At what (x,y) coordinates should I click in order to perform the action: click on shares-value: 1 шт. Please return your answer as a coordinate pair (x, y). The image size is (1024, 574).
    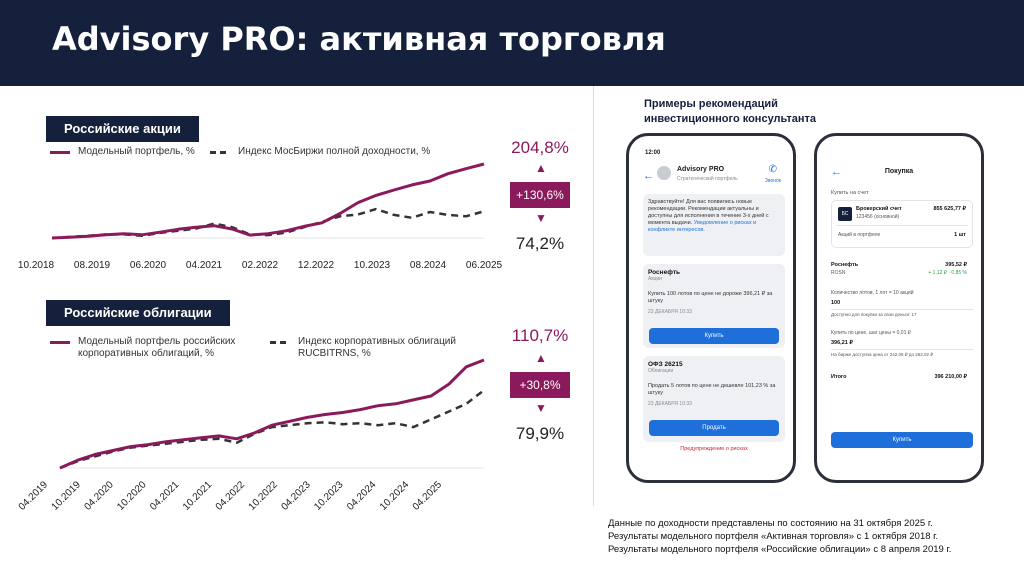
    Looking at the image, I should click on (960, 235).